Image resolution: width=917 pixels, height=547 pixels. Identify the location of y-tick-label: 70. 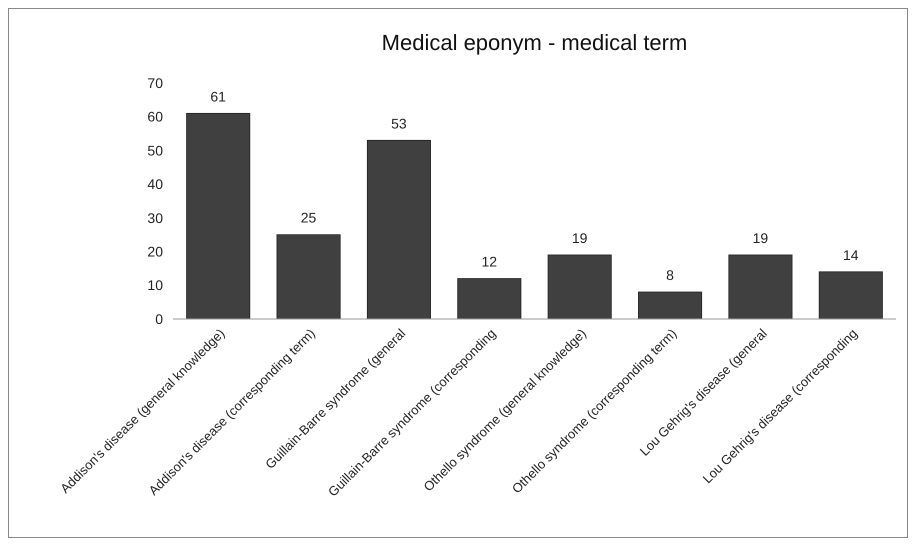
(155, 82).